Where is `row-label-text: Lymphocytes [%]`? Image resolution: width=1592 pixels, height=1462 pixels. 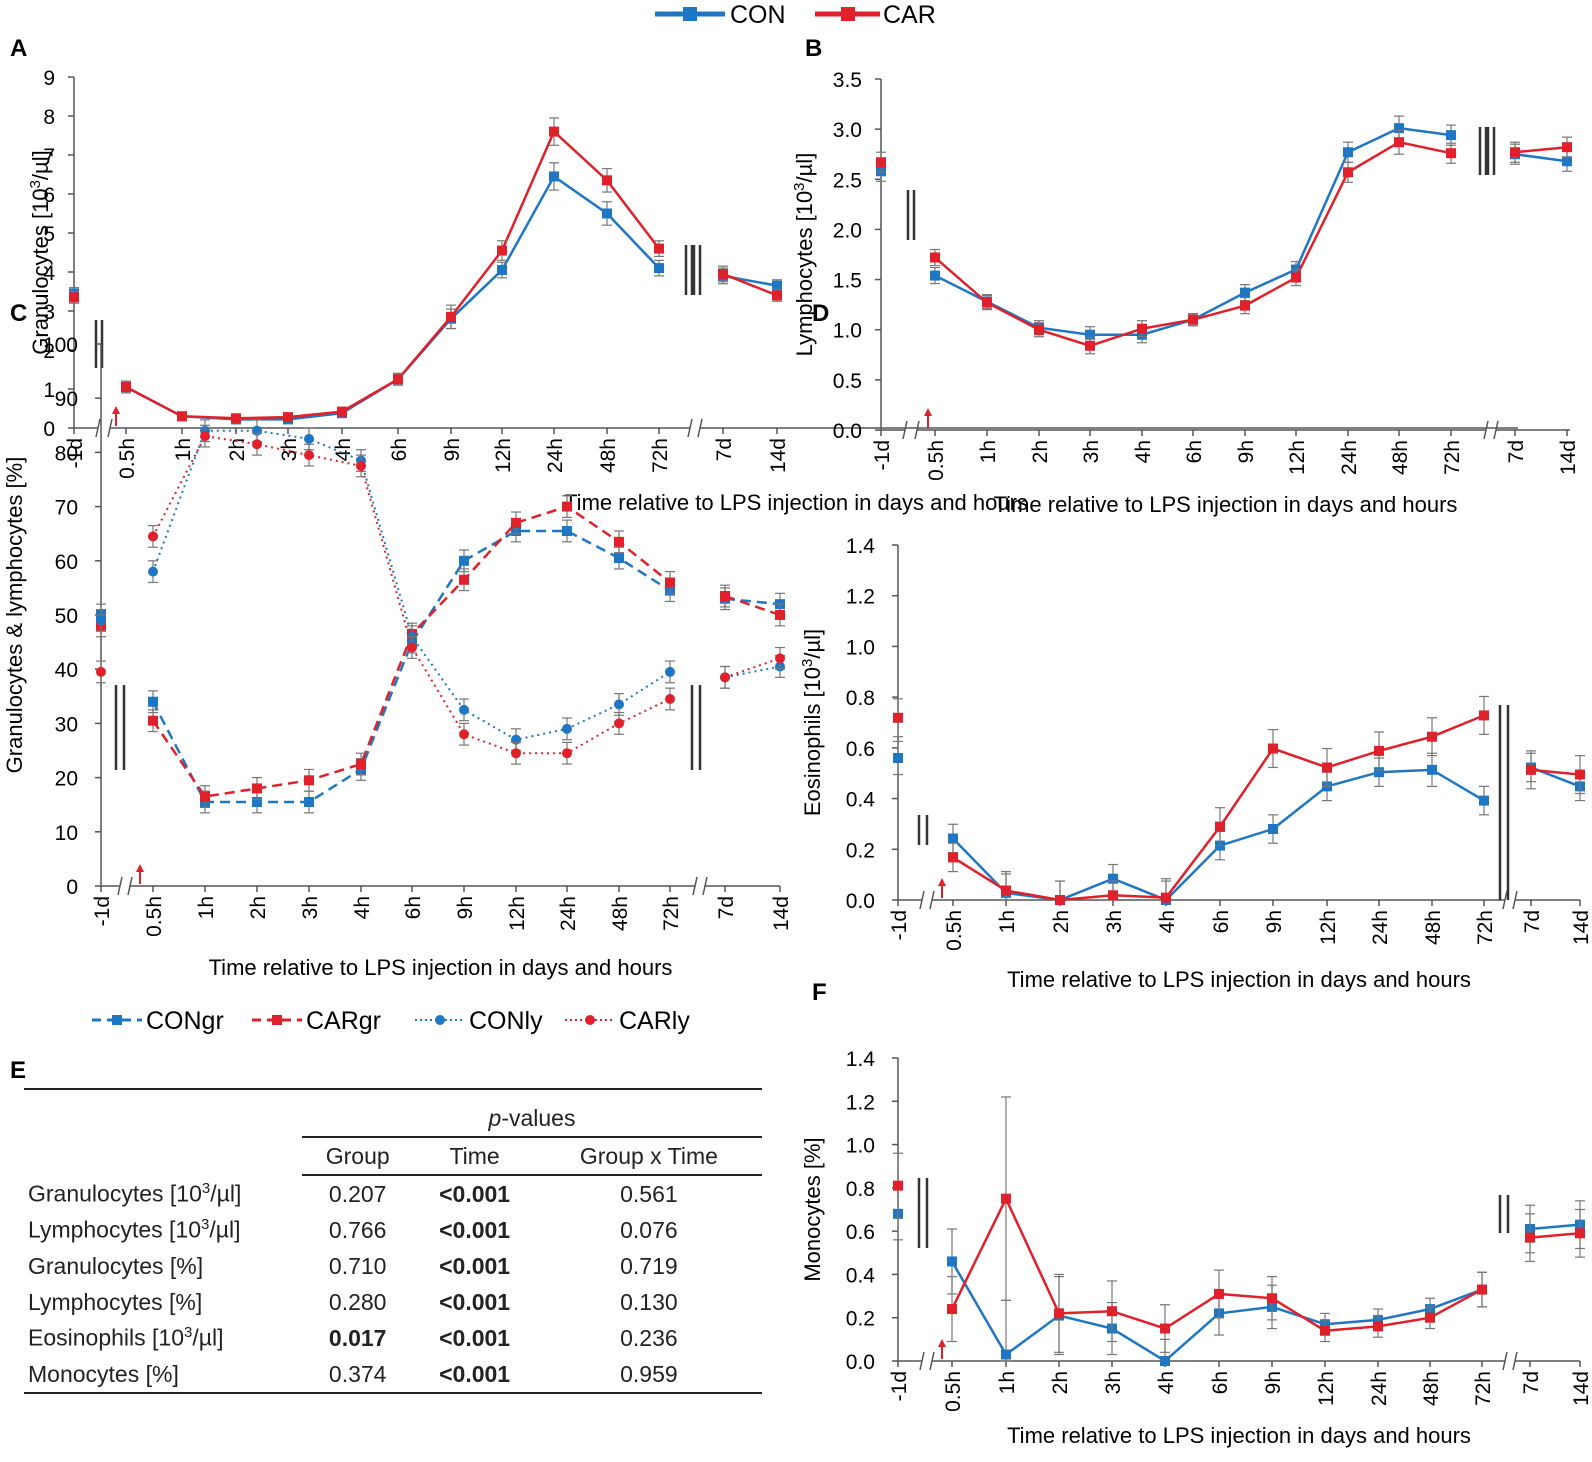
row-label-text: Lymphocytes [%] is located at coordinates (115, 1301).